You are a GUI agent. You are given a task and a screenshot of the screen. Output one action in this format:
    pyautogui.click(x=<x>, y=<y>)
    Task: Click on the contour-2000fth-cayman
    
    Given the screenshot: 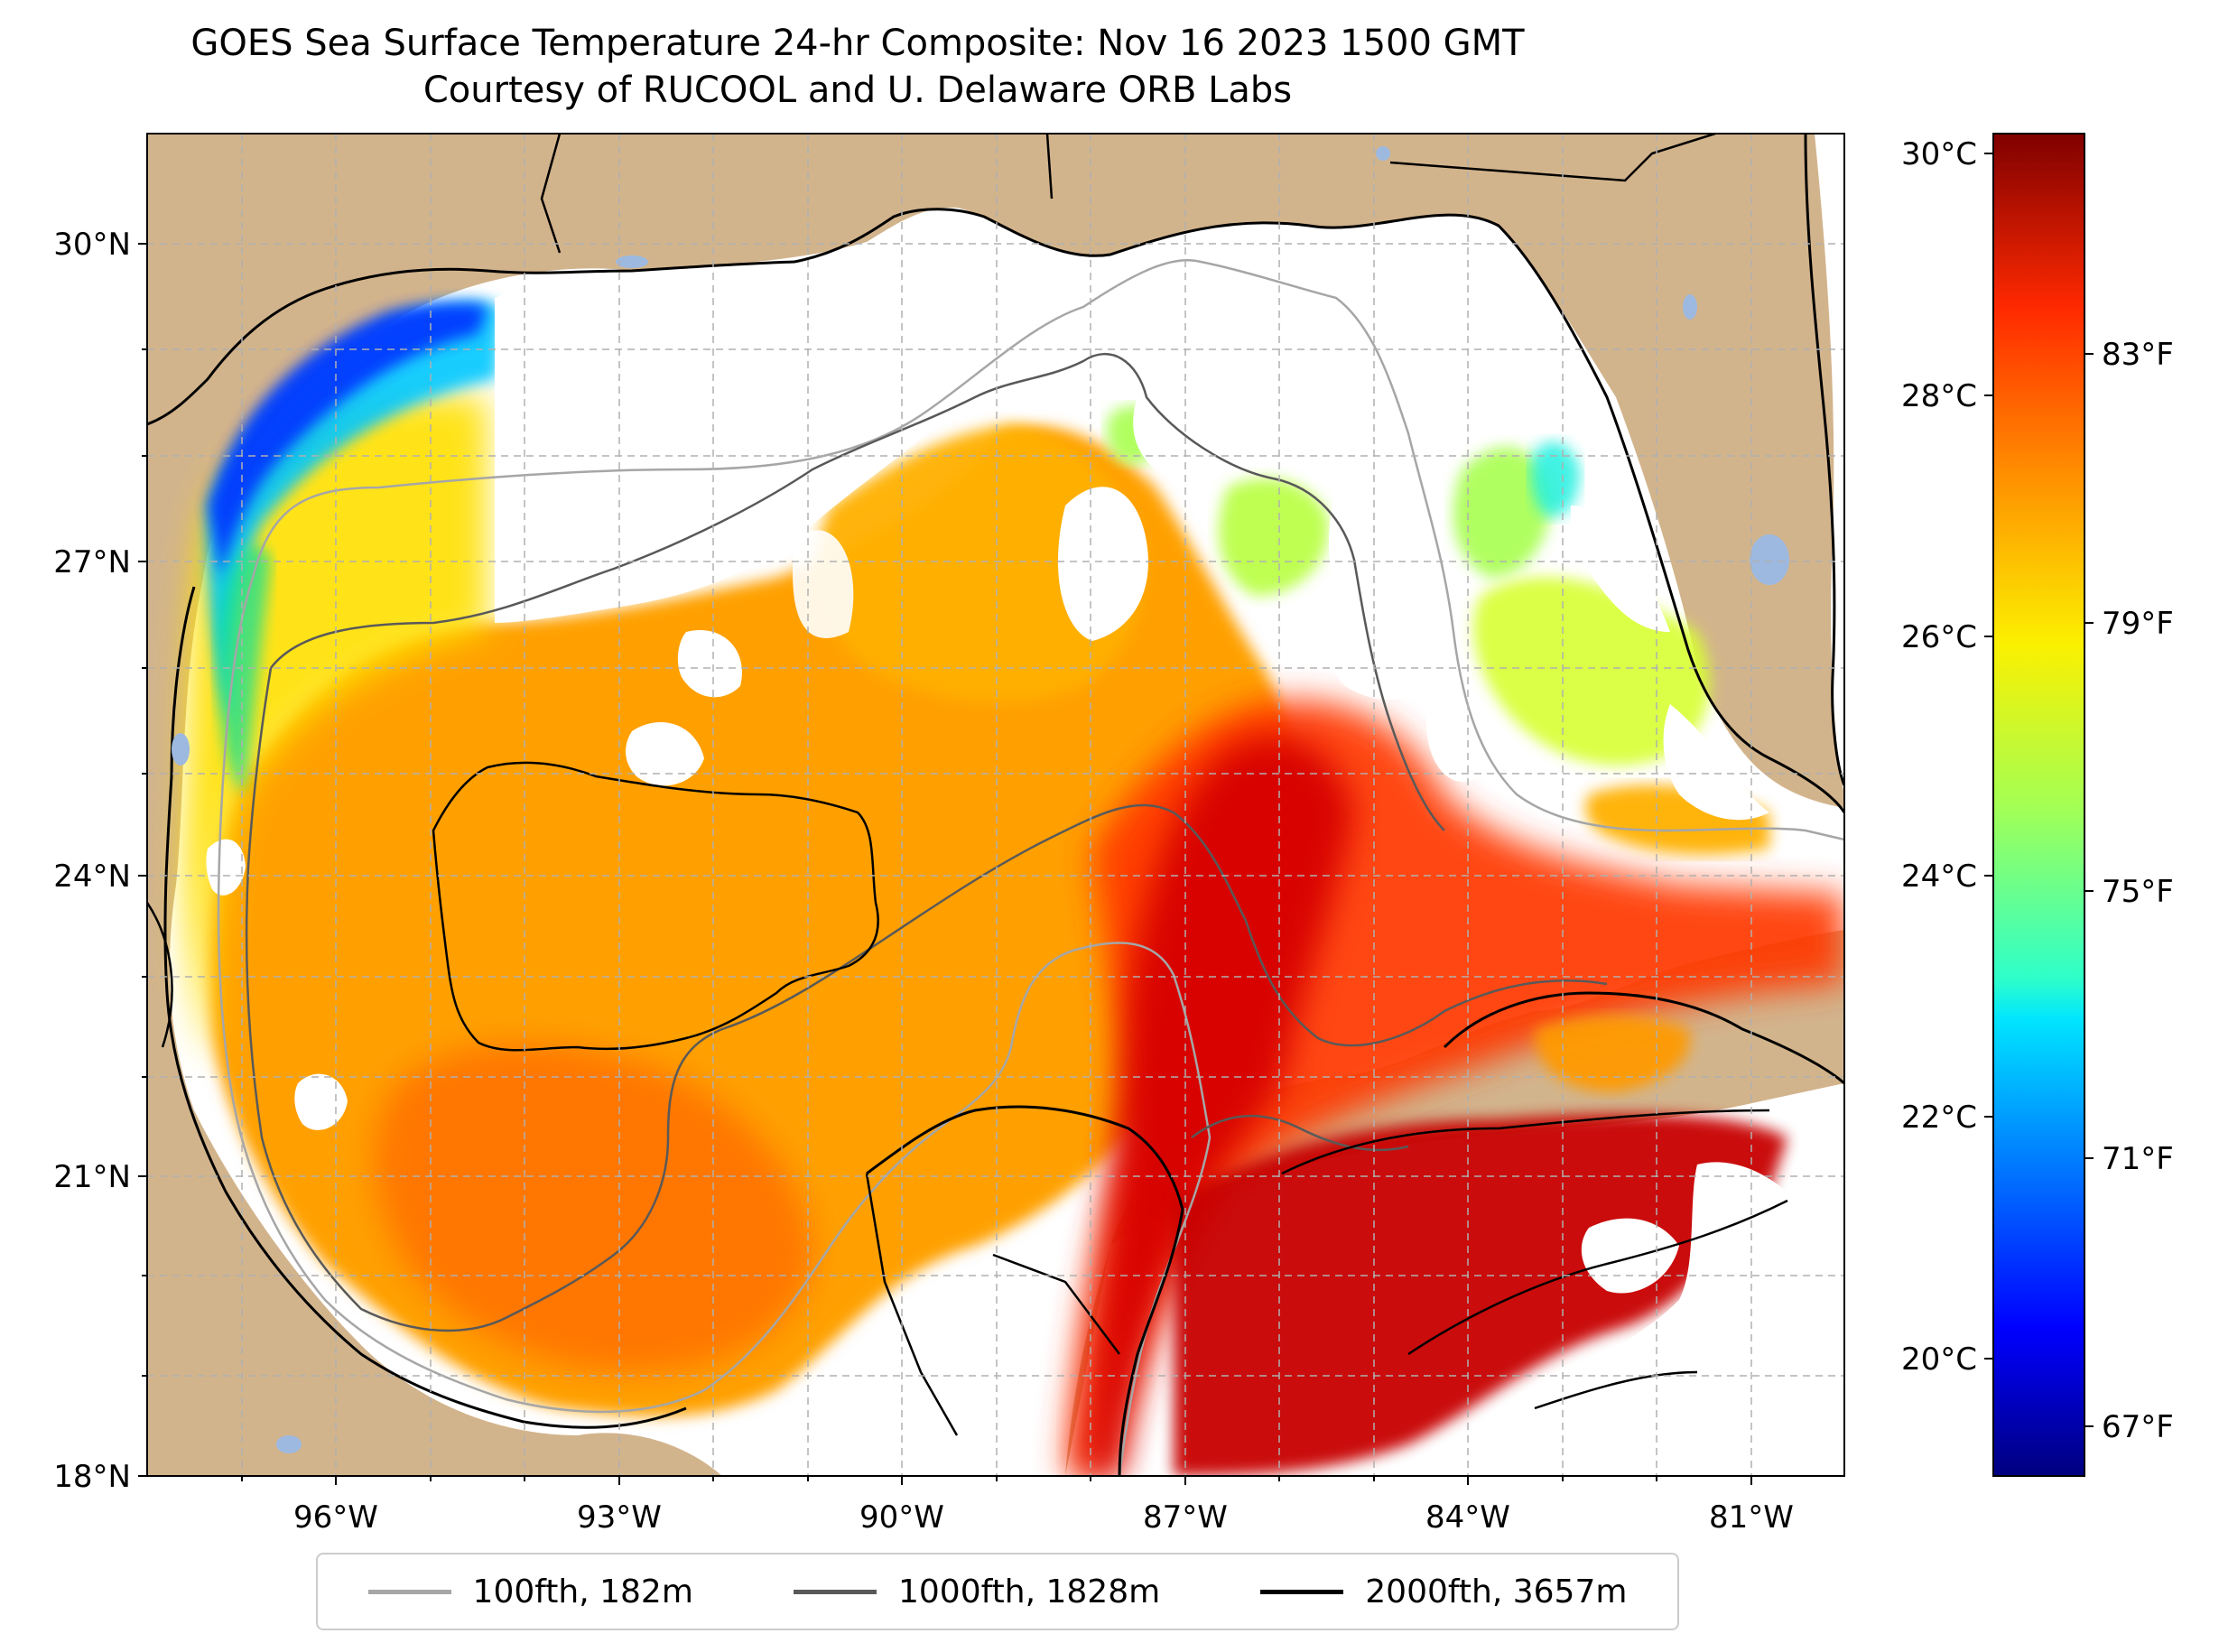 What is the action you would take?
    pyautogui.click(x=1534, y=1259)
    